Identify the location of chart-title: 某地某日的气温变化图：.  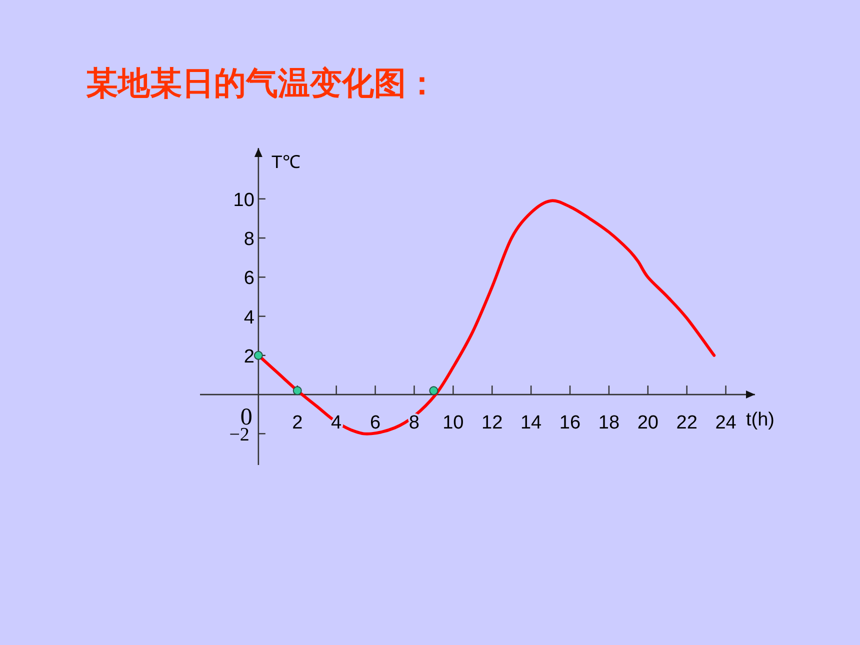
(262, 83).